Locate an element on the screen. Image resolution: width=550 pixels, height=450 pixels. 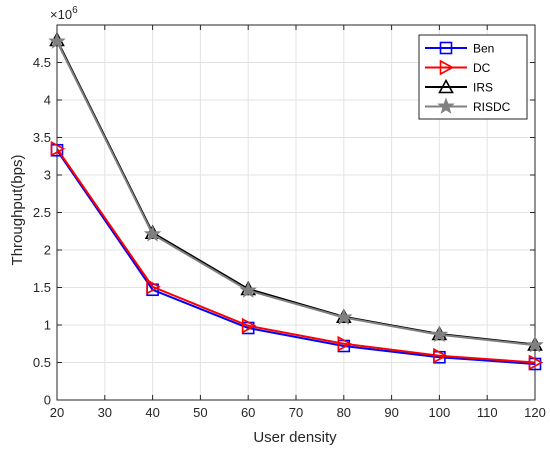
legend: Ben DC IRS RISDC is located at coordinates (473, 77).